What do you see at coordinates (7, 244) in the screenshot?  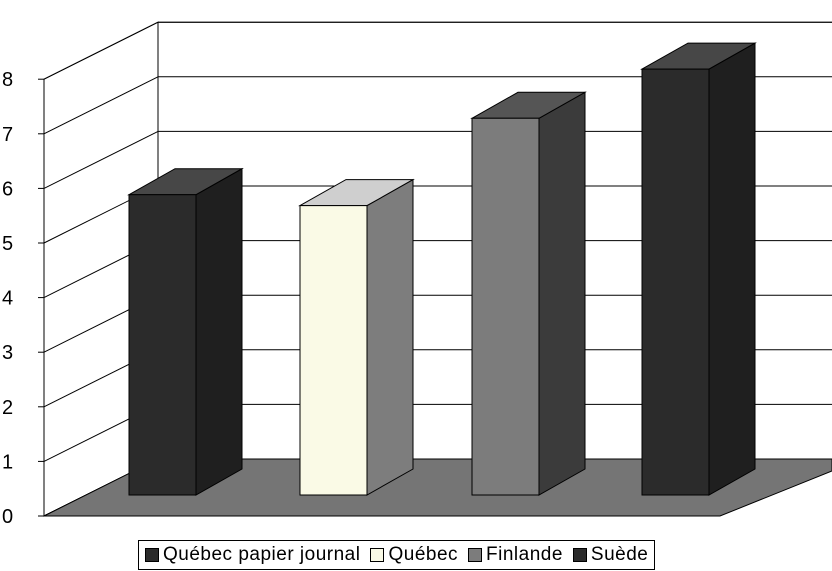 I see `y-tick-label: 5` at bounding box center [7, 244].